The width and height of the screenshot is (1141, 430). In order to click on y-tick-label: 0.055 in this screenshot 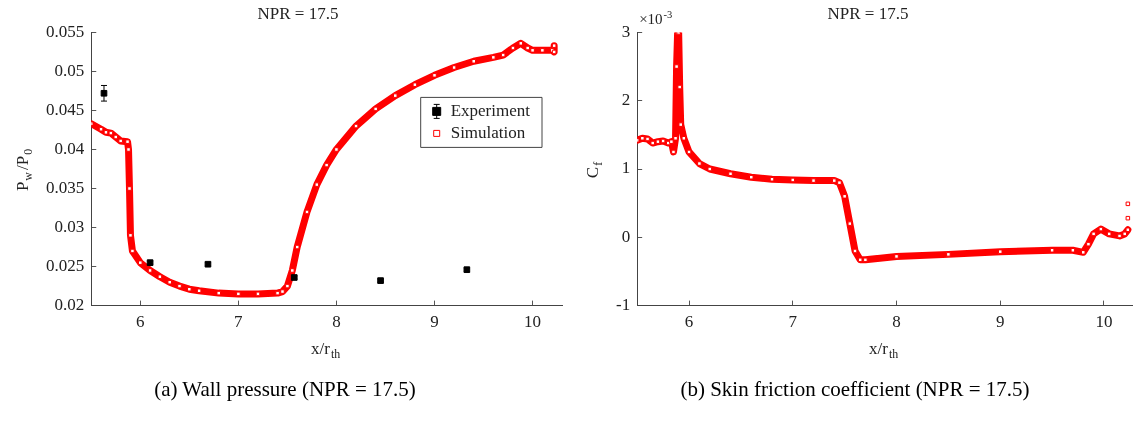, I will do `click(65, 31)`.